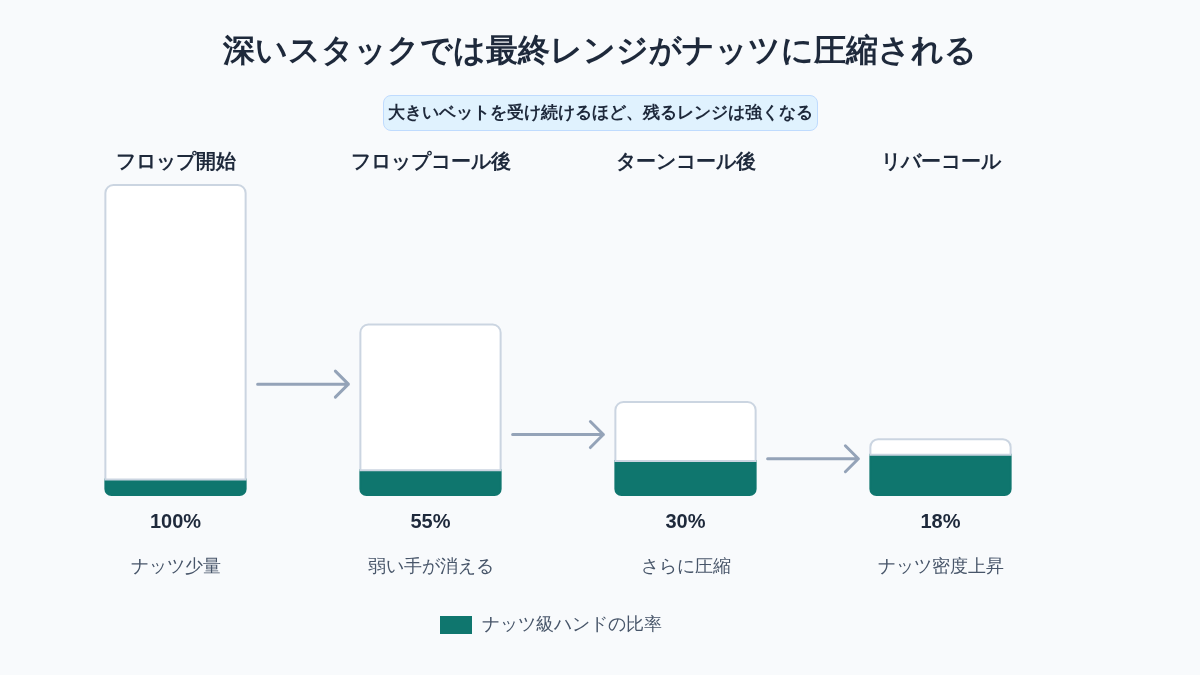 Image resolution: width=1200 pixels, height=675 pixels. I want to click on x-tick-label: フロップコール後, so click(430, 160).